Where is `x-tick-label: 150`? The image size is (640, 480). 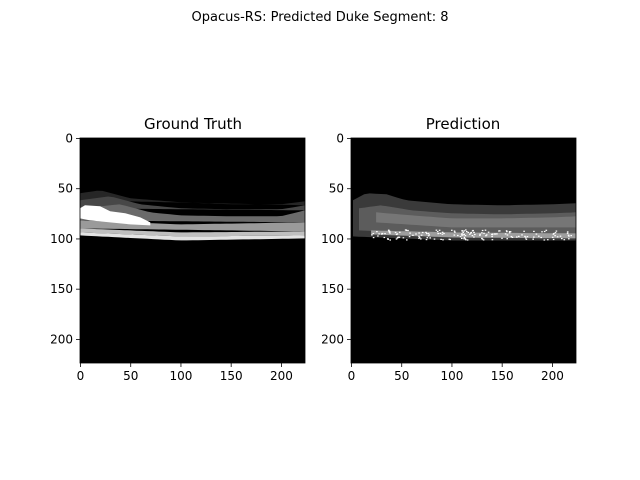 x-tick-label: 150 is located at coordinates (231, 376).